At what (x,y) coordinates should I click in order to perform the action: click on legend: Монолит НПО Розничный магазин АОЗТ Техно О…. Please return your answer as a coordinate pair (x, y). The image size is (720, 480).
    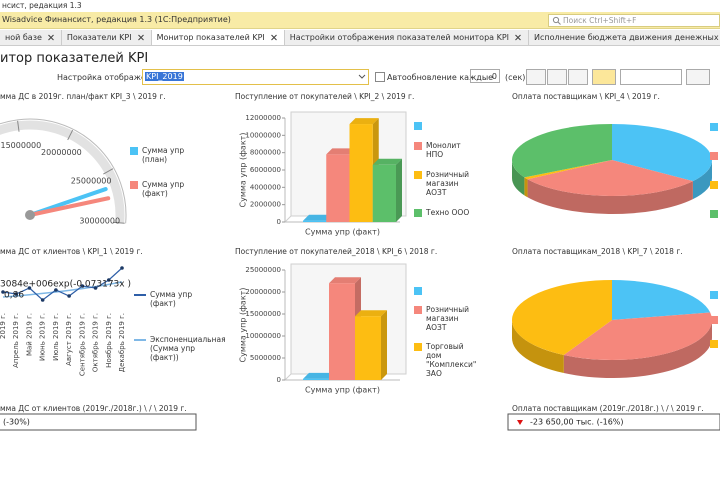
    Looking at the image, I should click on (445, 169).